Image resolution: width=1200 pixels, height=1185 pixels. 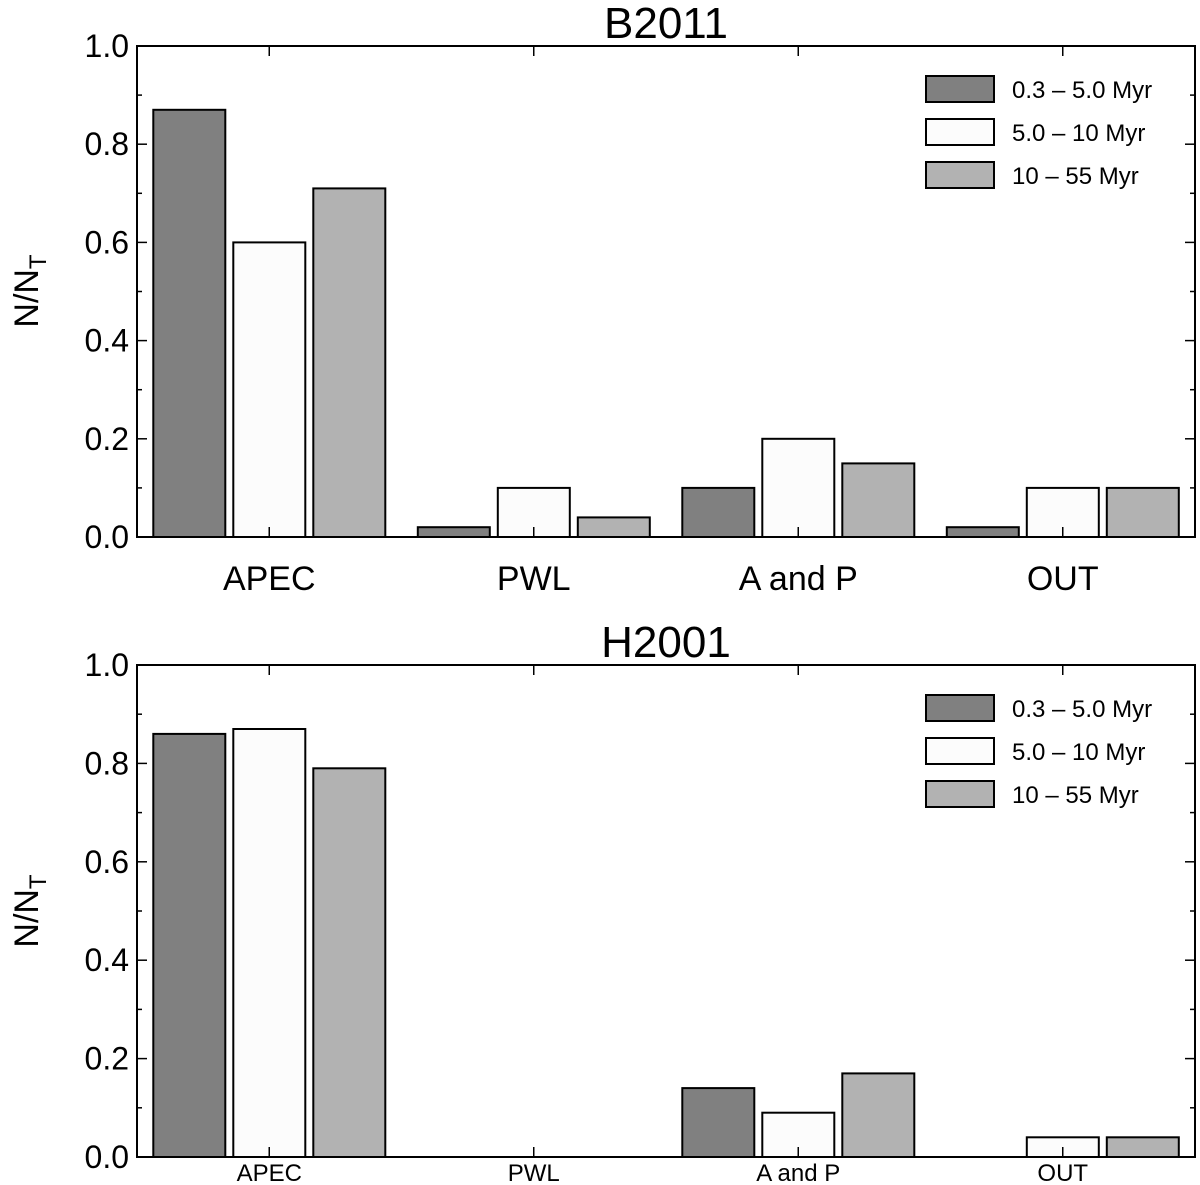 I want to click on chart-title: H2001, so click(x=666, y=642).